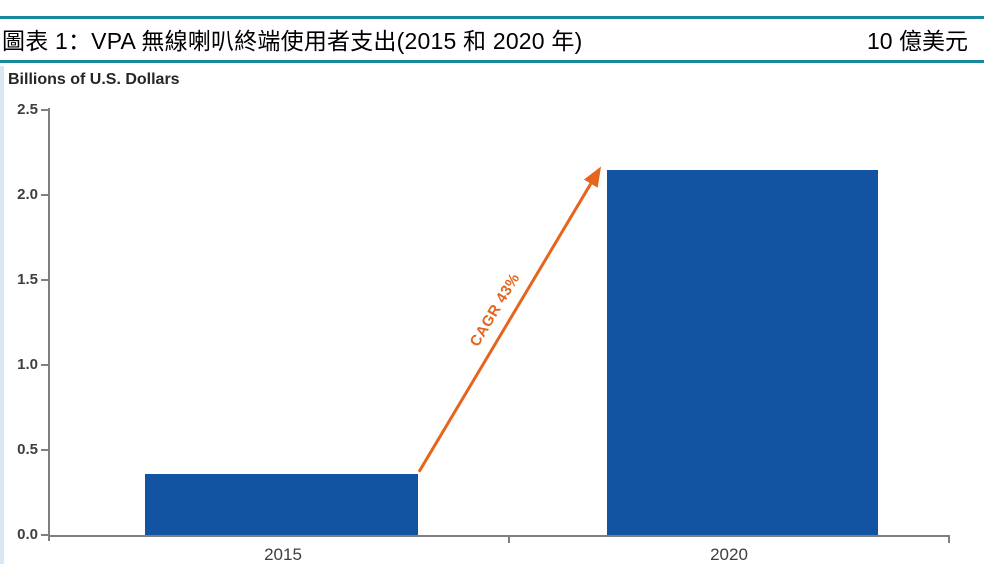 The height and width of the screenshot is (570, 984). I want to click on chart-left-border, so click(2, 315).